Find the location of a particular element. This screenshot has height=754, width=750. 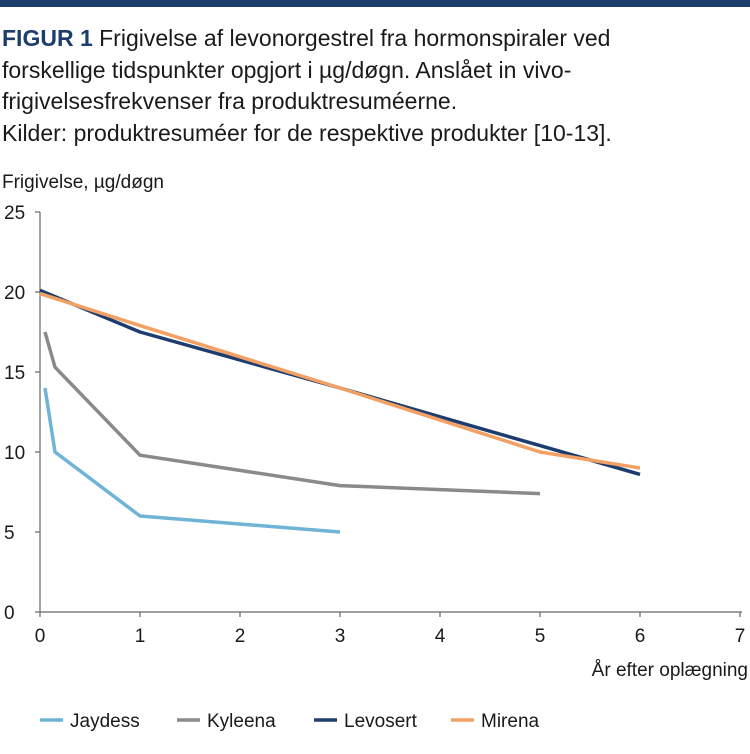

x-tick-label: 1 is located at coordinates (140, 636).